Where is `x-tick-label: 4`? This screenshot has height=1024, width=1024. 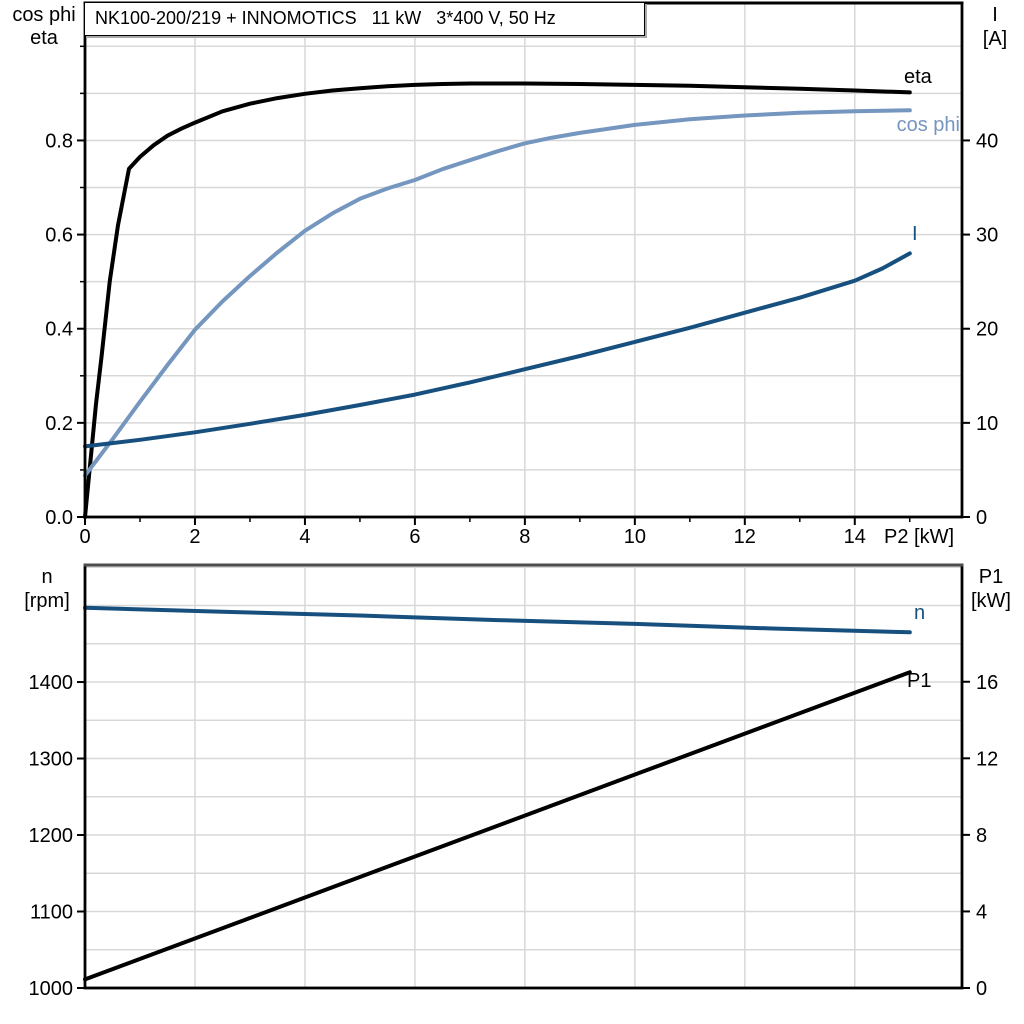 x-tick-label: 4 is located at coordinates (304, 537).